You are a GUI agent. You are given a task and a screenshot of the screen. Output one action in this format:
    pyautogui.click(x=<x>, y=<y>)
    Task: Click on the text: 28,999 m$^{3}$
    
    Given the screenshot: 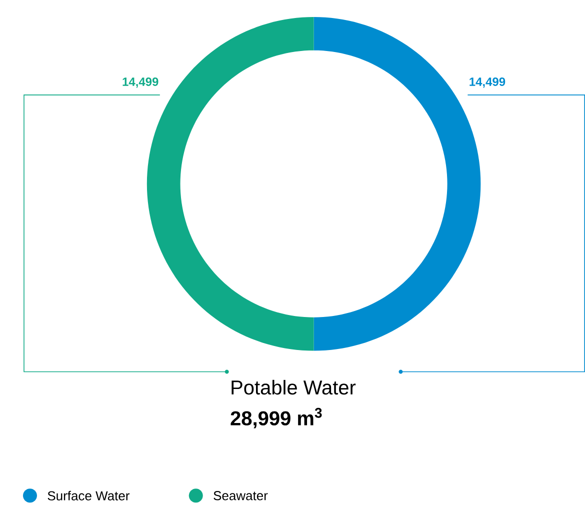 What is the action you would take?
    pyautogui.click(x=276, y=418)
    